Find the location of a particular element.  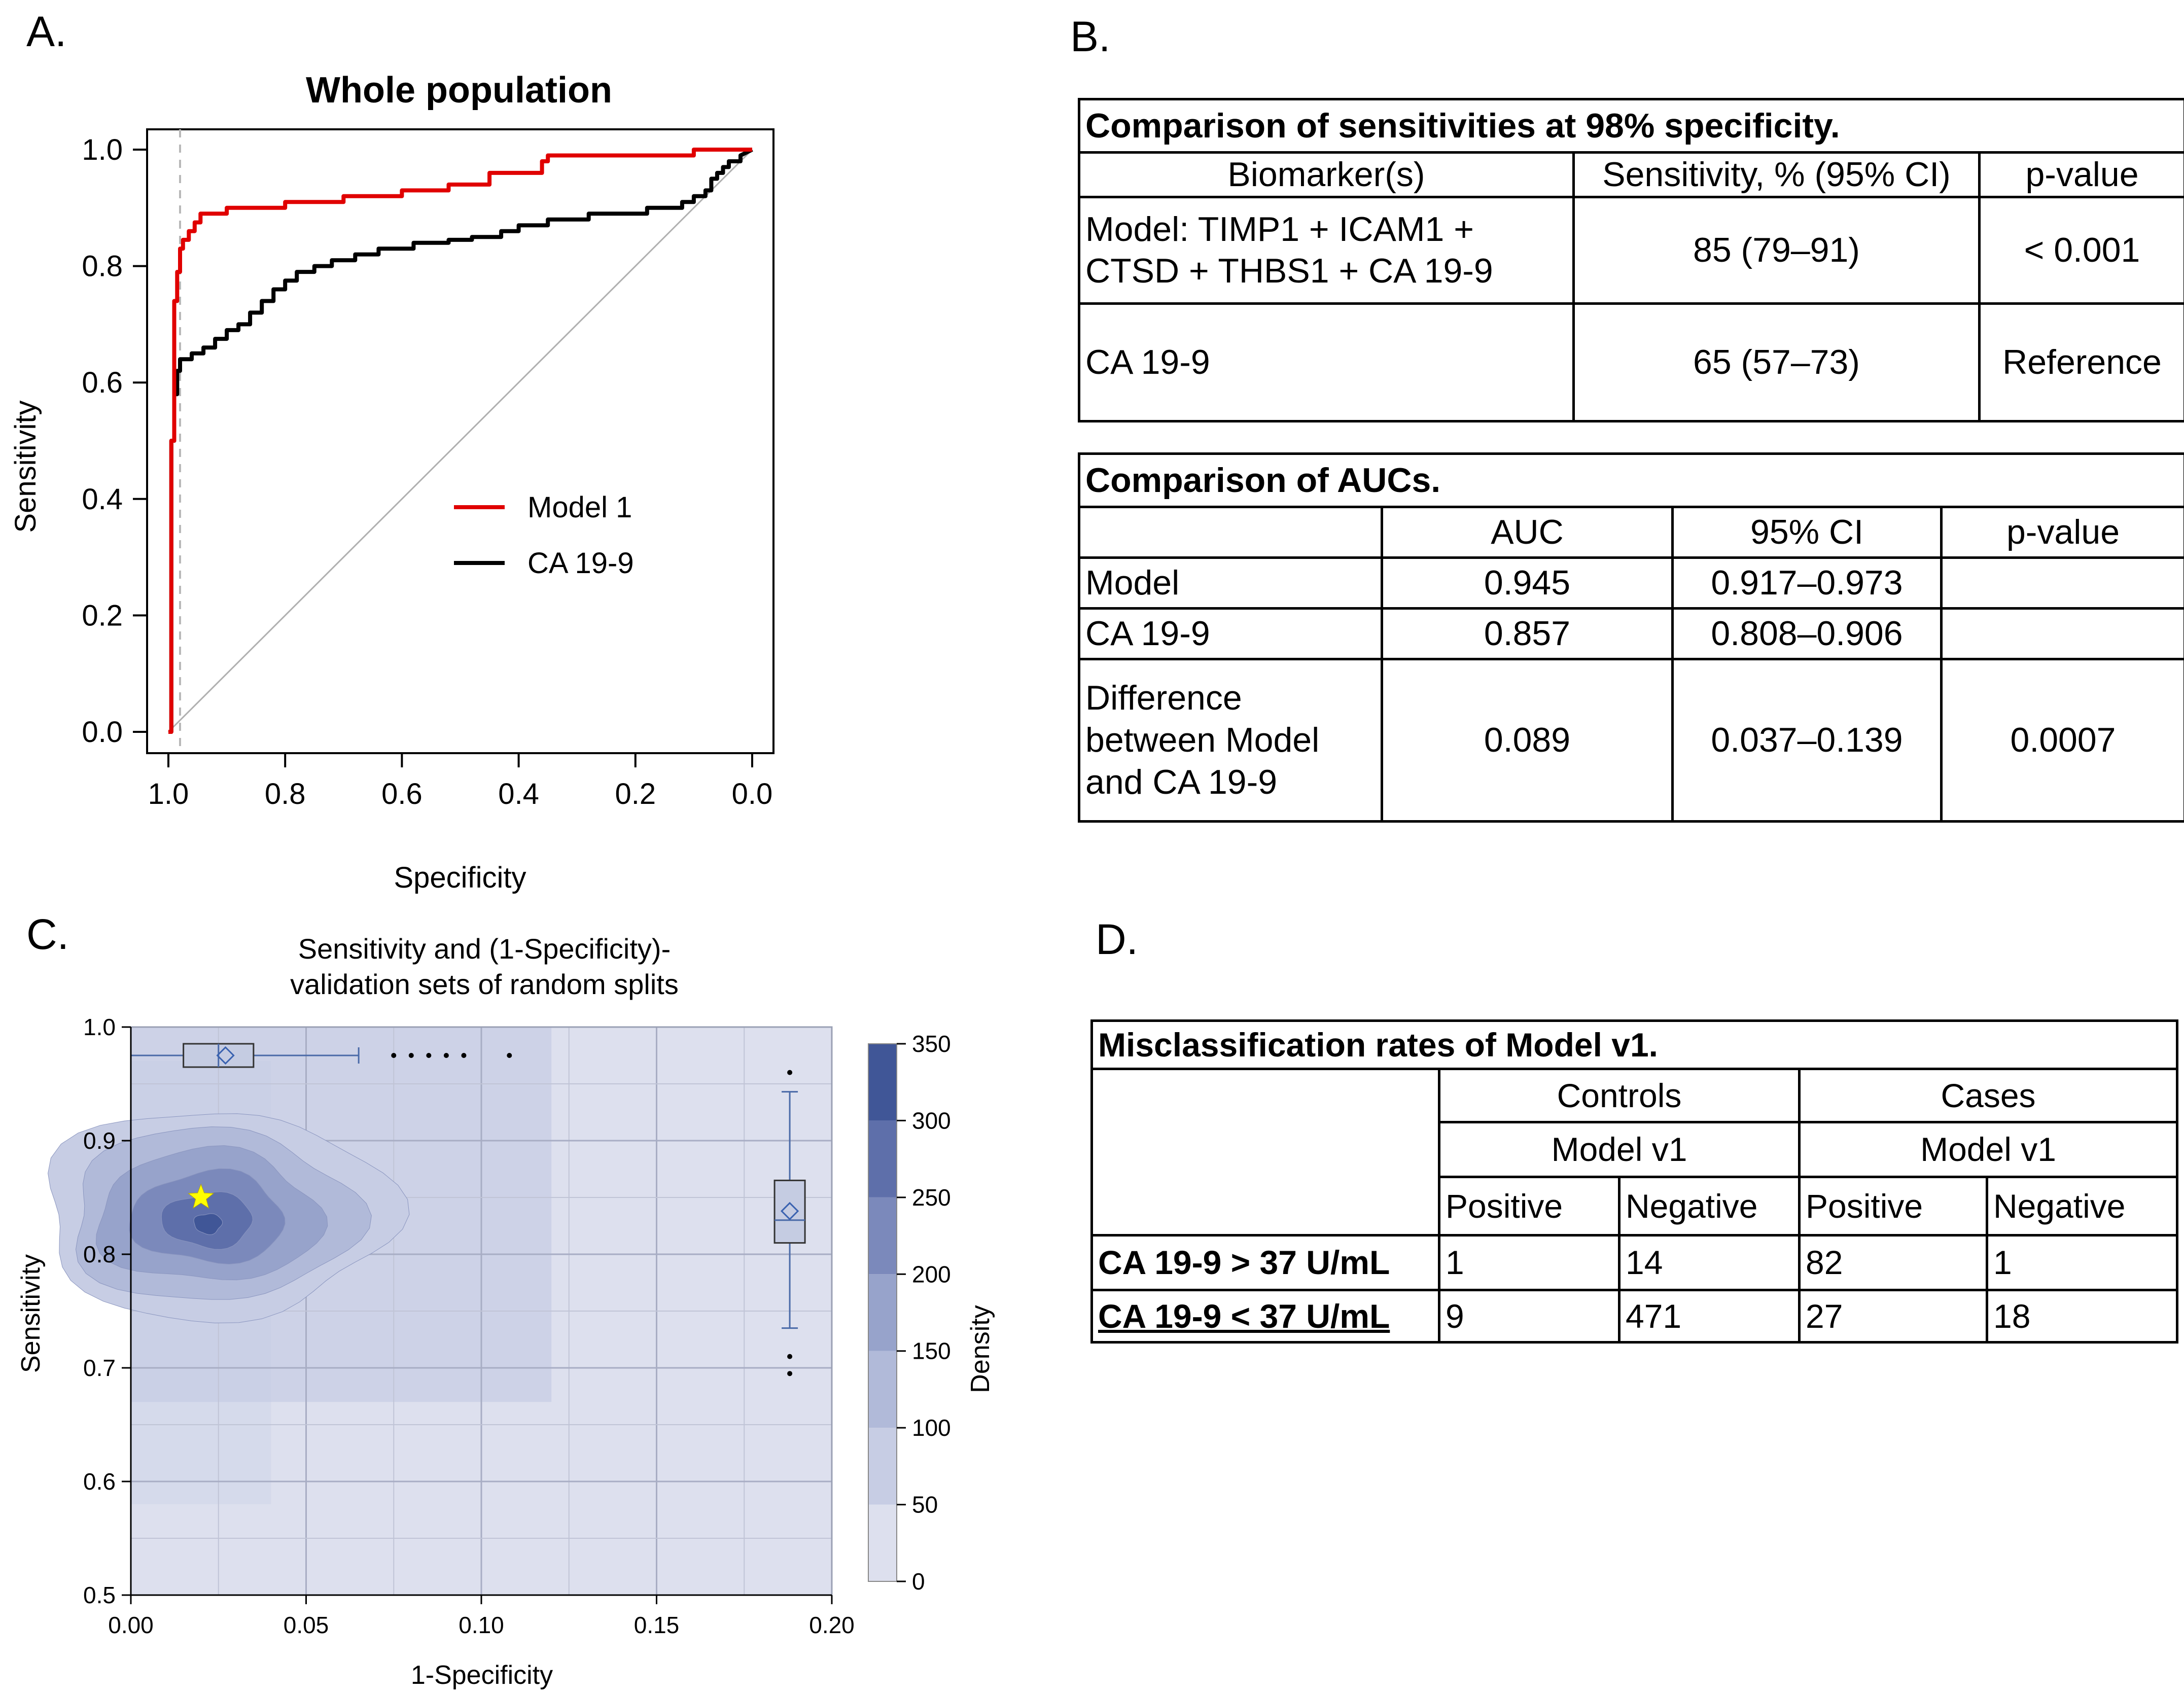

roc-y-tick-label: 0.6 is located at coordinates (103, 383).